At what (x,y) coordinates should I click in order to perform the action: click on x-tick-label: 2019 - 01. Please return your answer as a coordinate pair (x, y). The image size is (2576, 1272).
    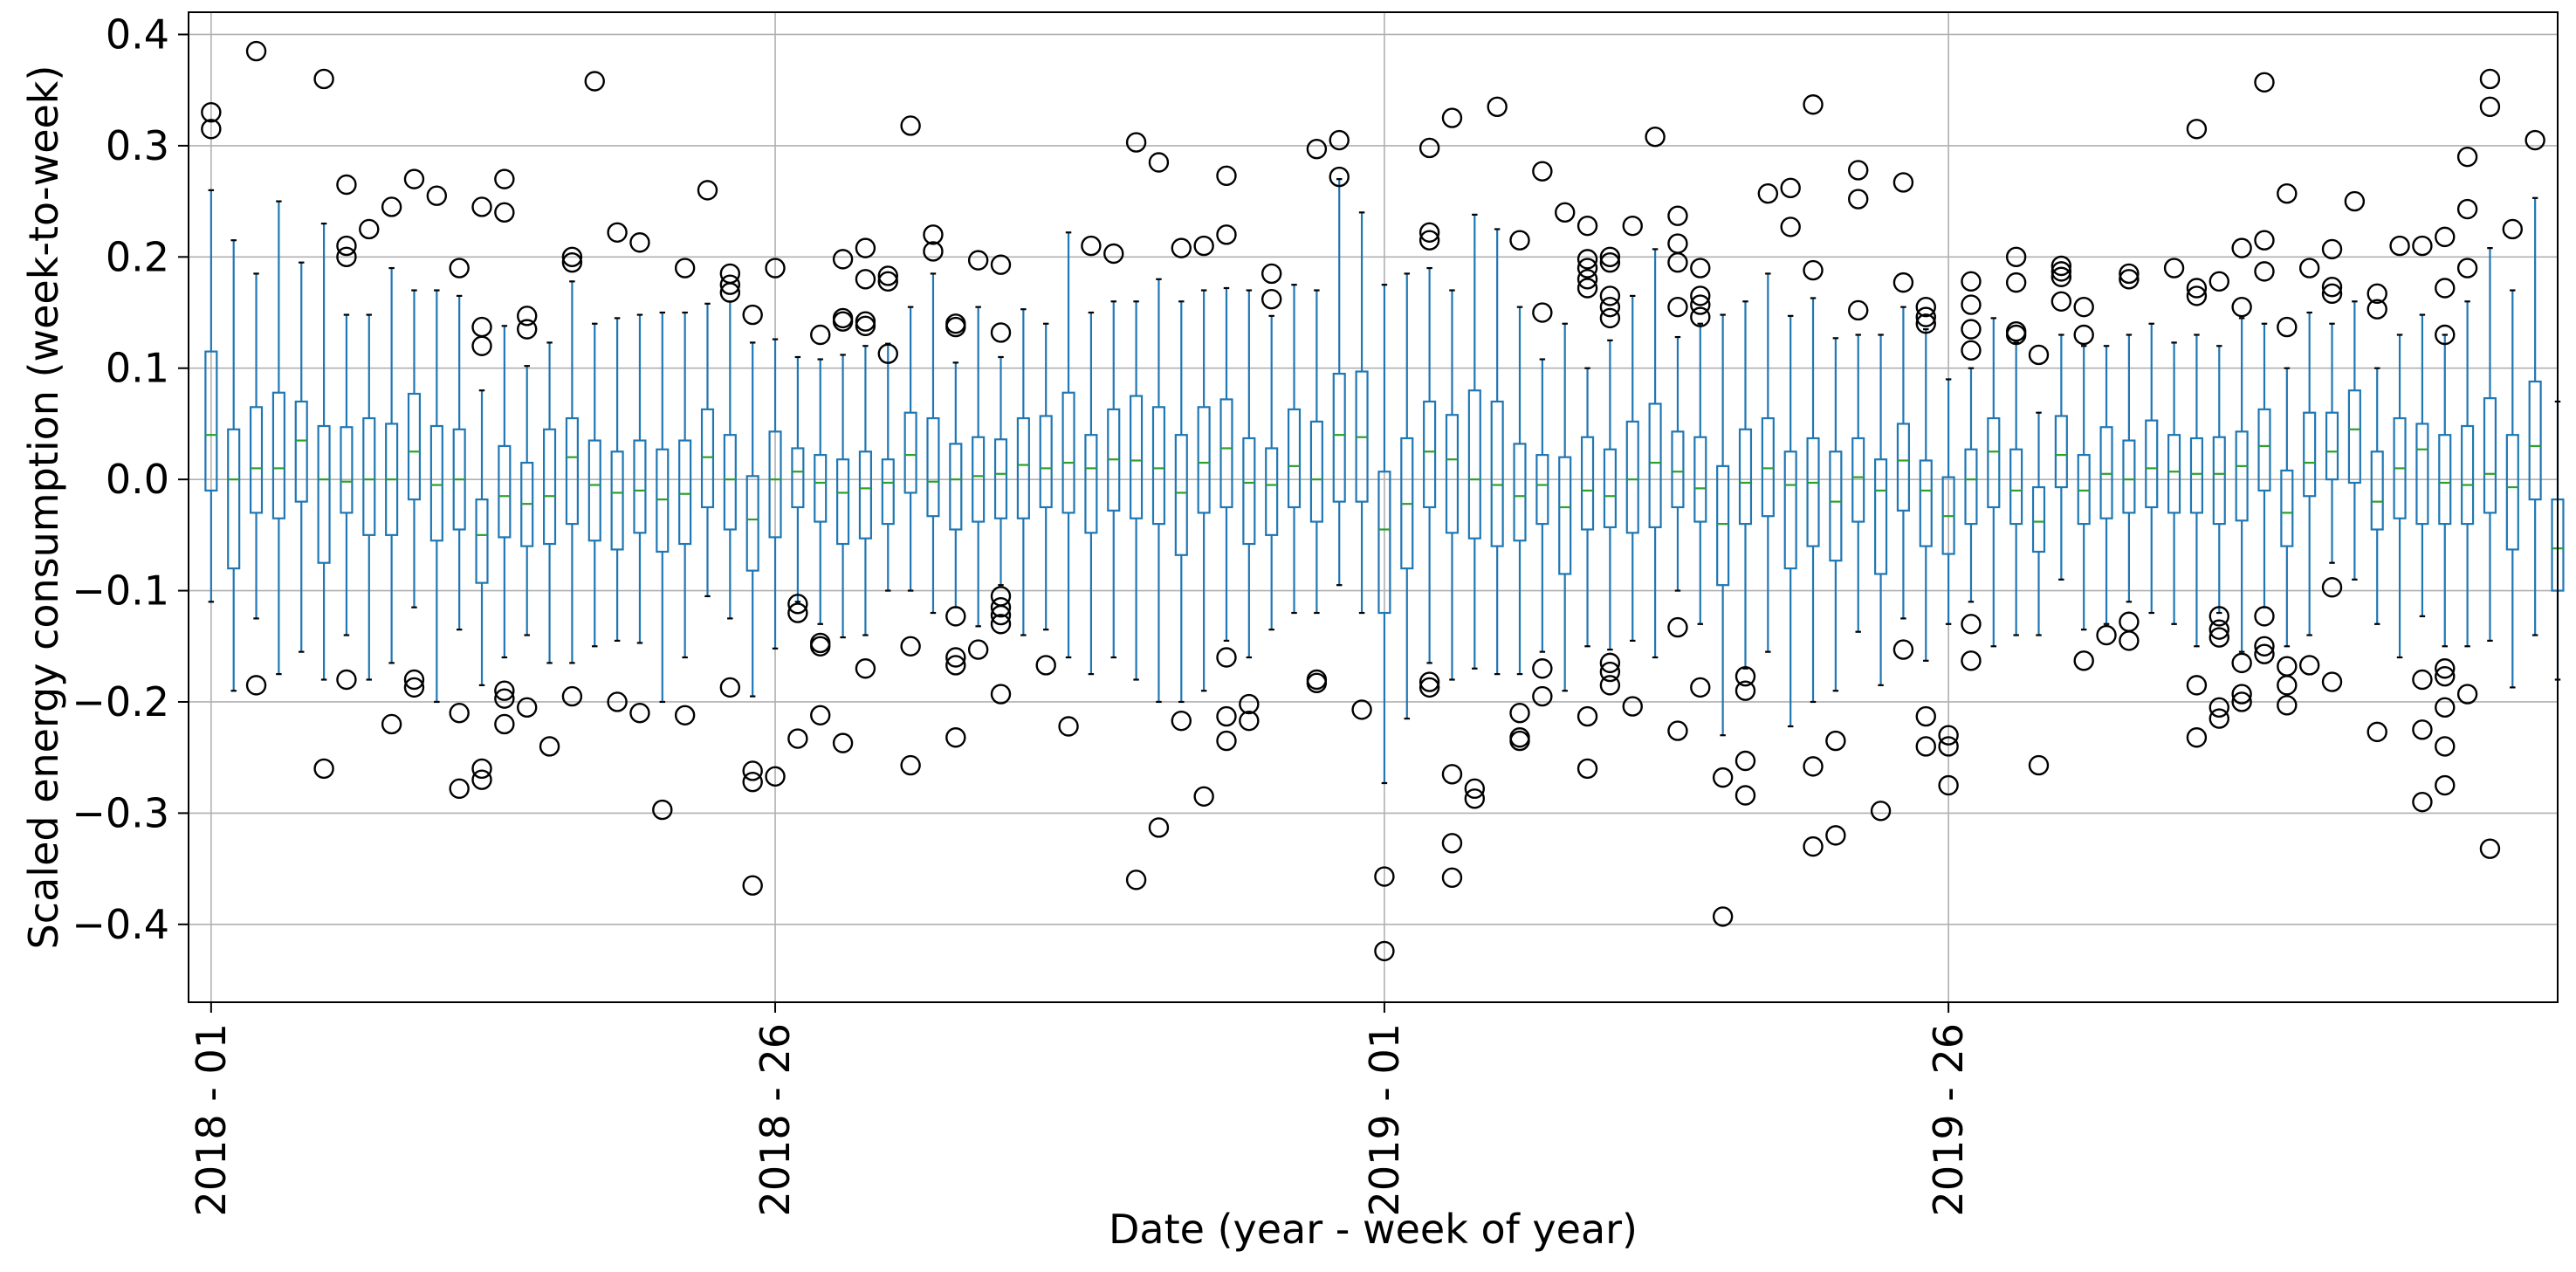
    Looking at the image, I should click on (1385, 1119).